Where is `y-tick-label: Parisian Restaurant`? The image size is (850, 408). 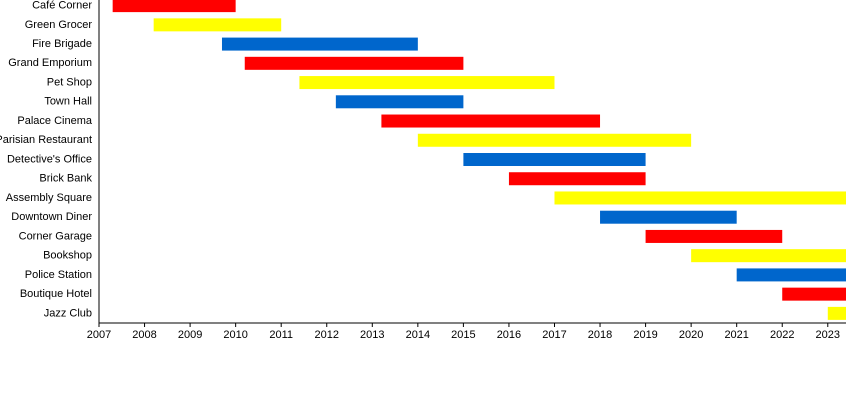 y-tick-label: Parisian Restaurant is located at coordinates (46, 140).